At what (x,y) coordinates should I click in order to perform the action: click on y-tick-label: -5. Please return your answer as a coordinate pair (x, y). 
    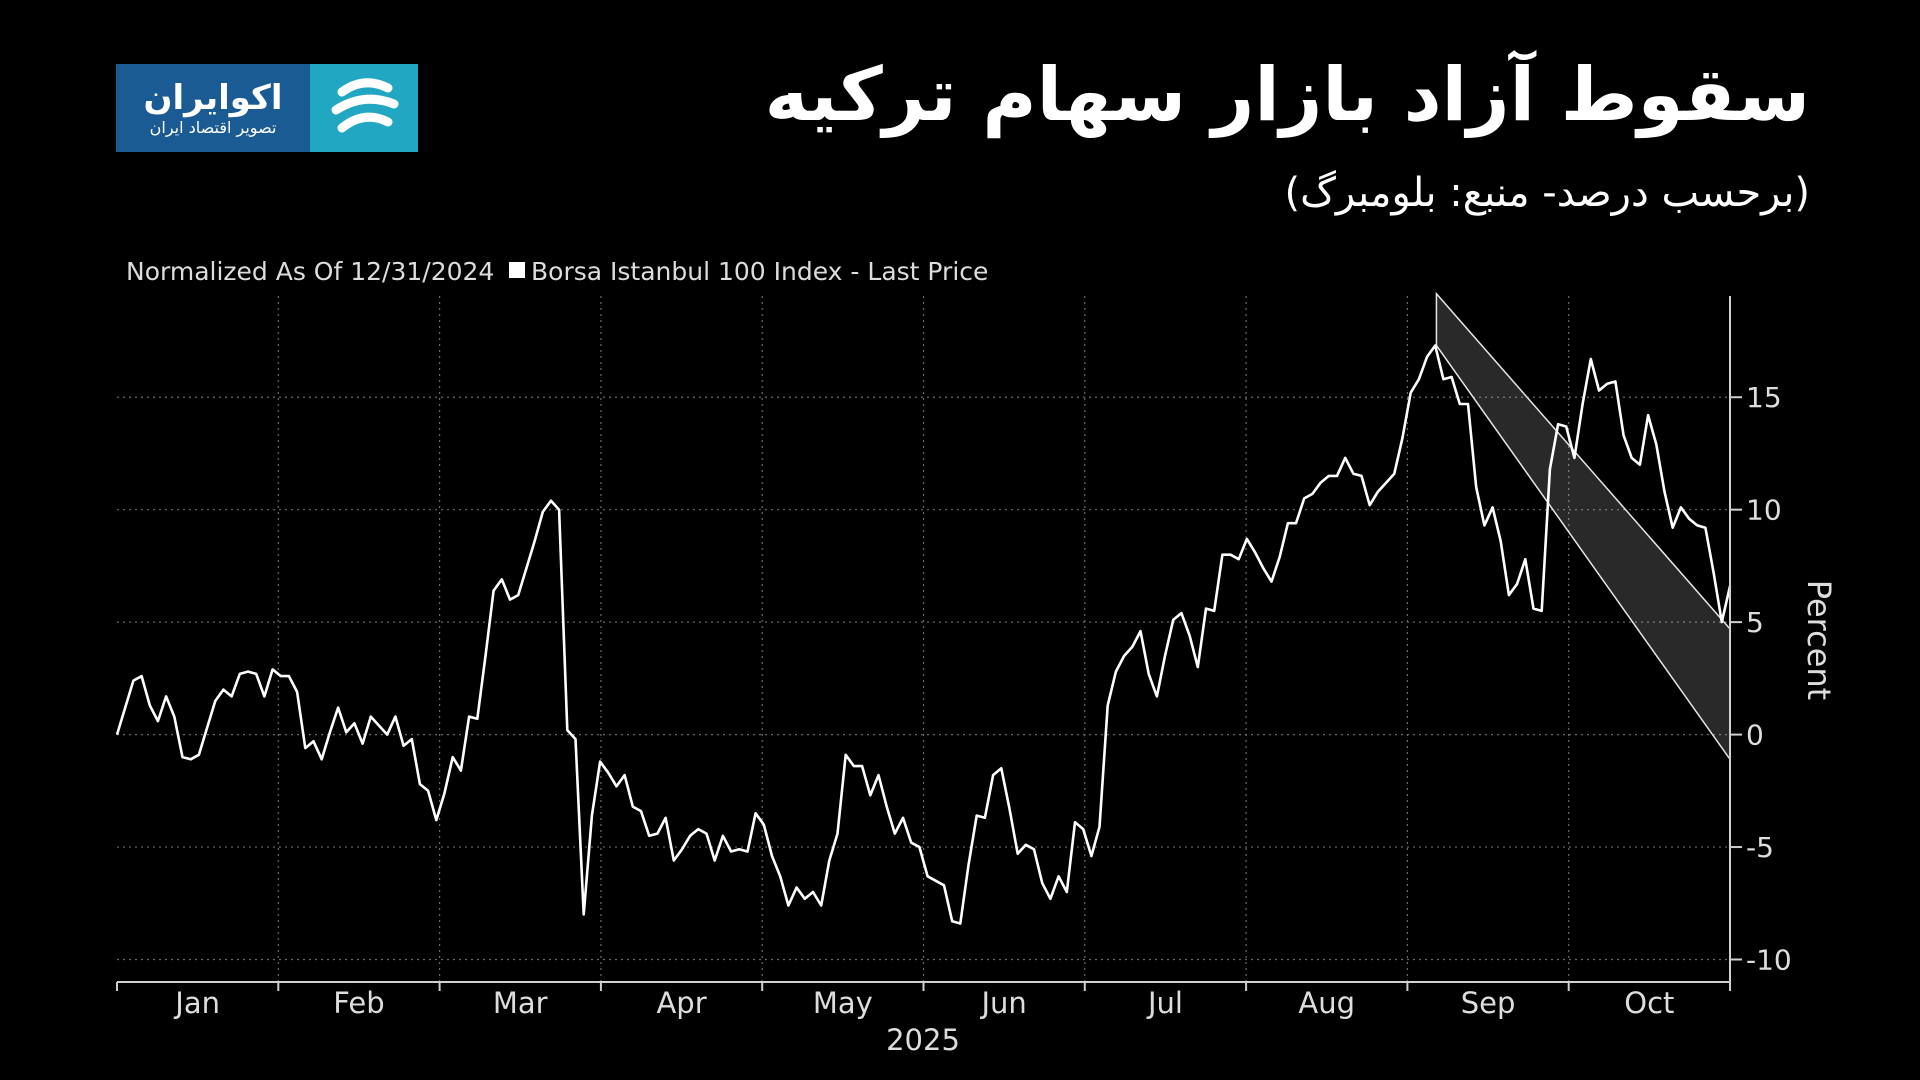
    Looking at the image, I should click on (1760, 847).